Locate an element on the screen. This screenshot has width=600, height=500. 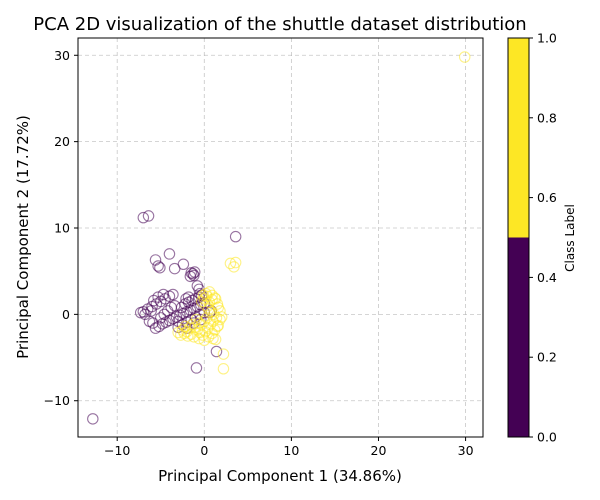
colorbar: 0.0 0.2 0.4 0.6 0.8 1.0 Class Label is located at coordinates (542, 238).